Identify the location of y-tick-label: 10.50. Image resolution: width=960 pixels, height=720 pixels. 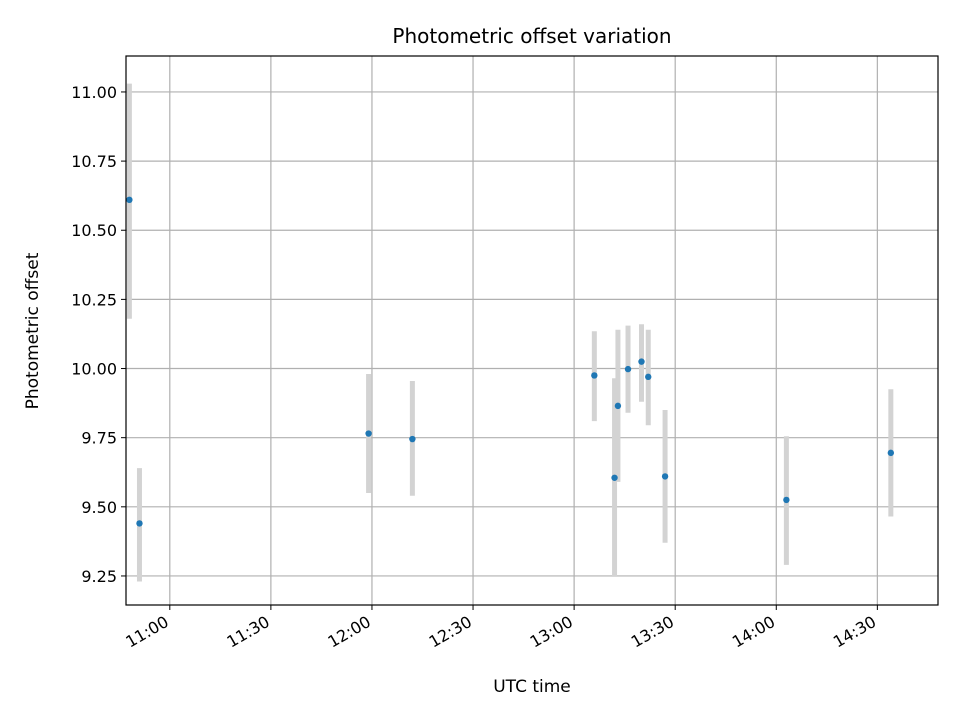
(94, 230).